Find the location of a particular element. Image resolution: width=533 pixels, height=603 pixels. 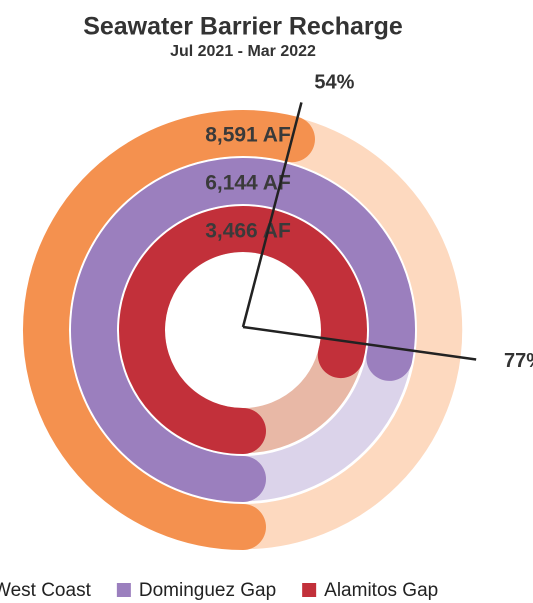

legend-label: Dominguez Gap is located at coordinates (207, 590).